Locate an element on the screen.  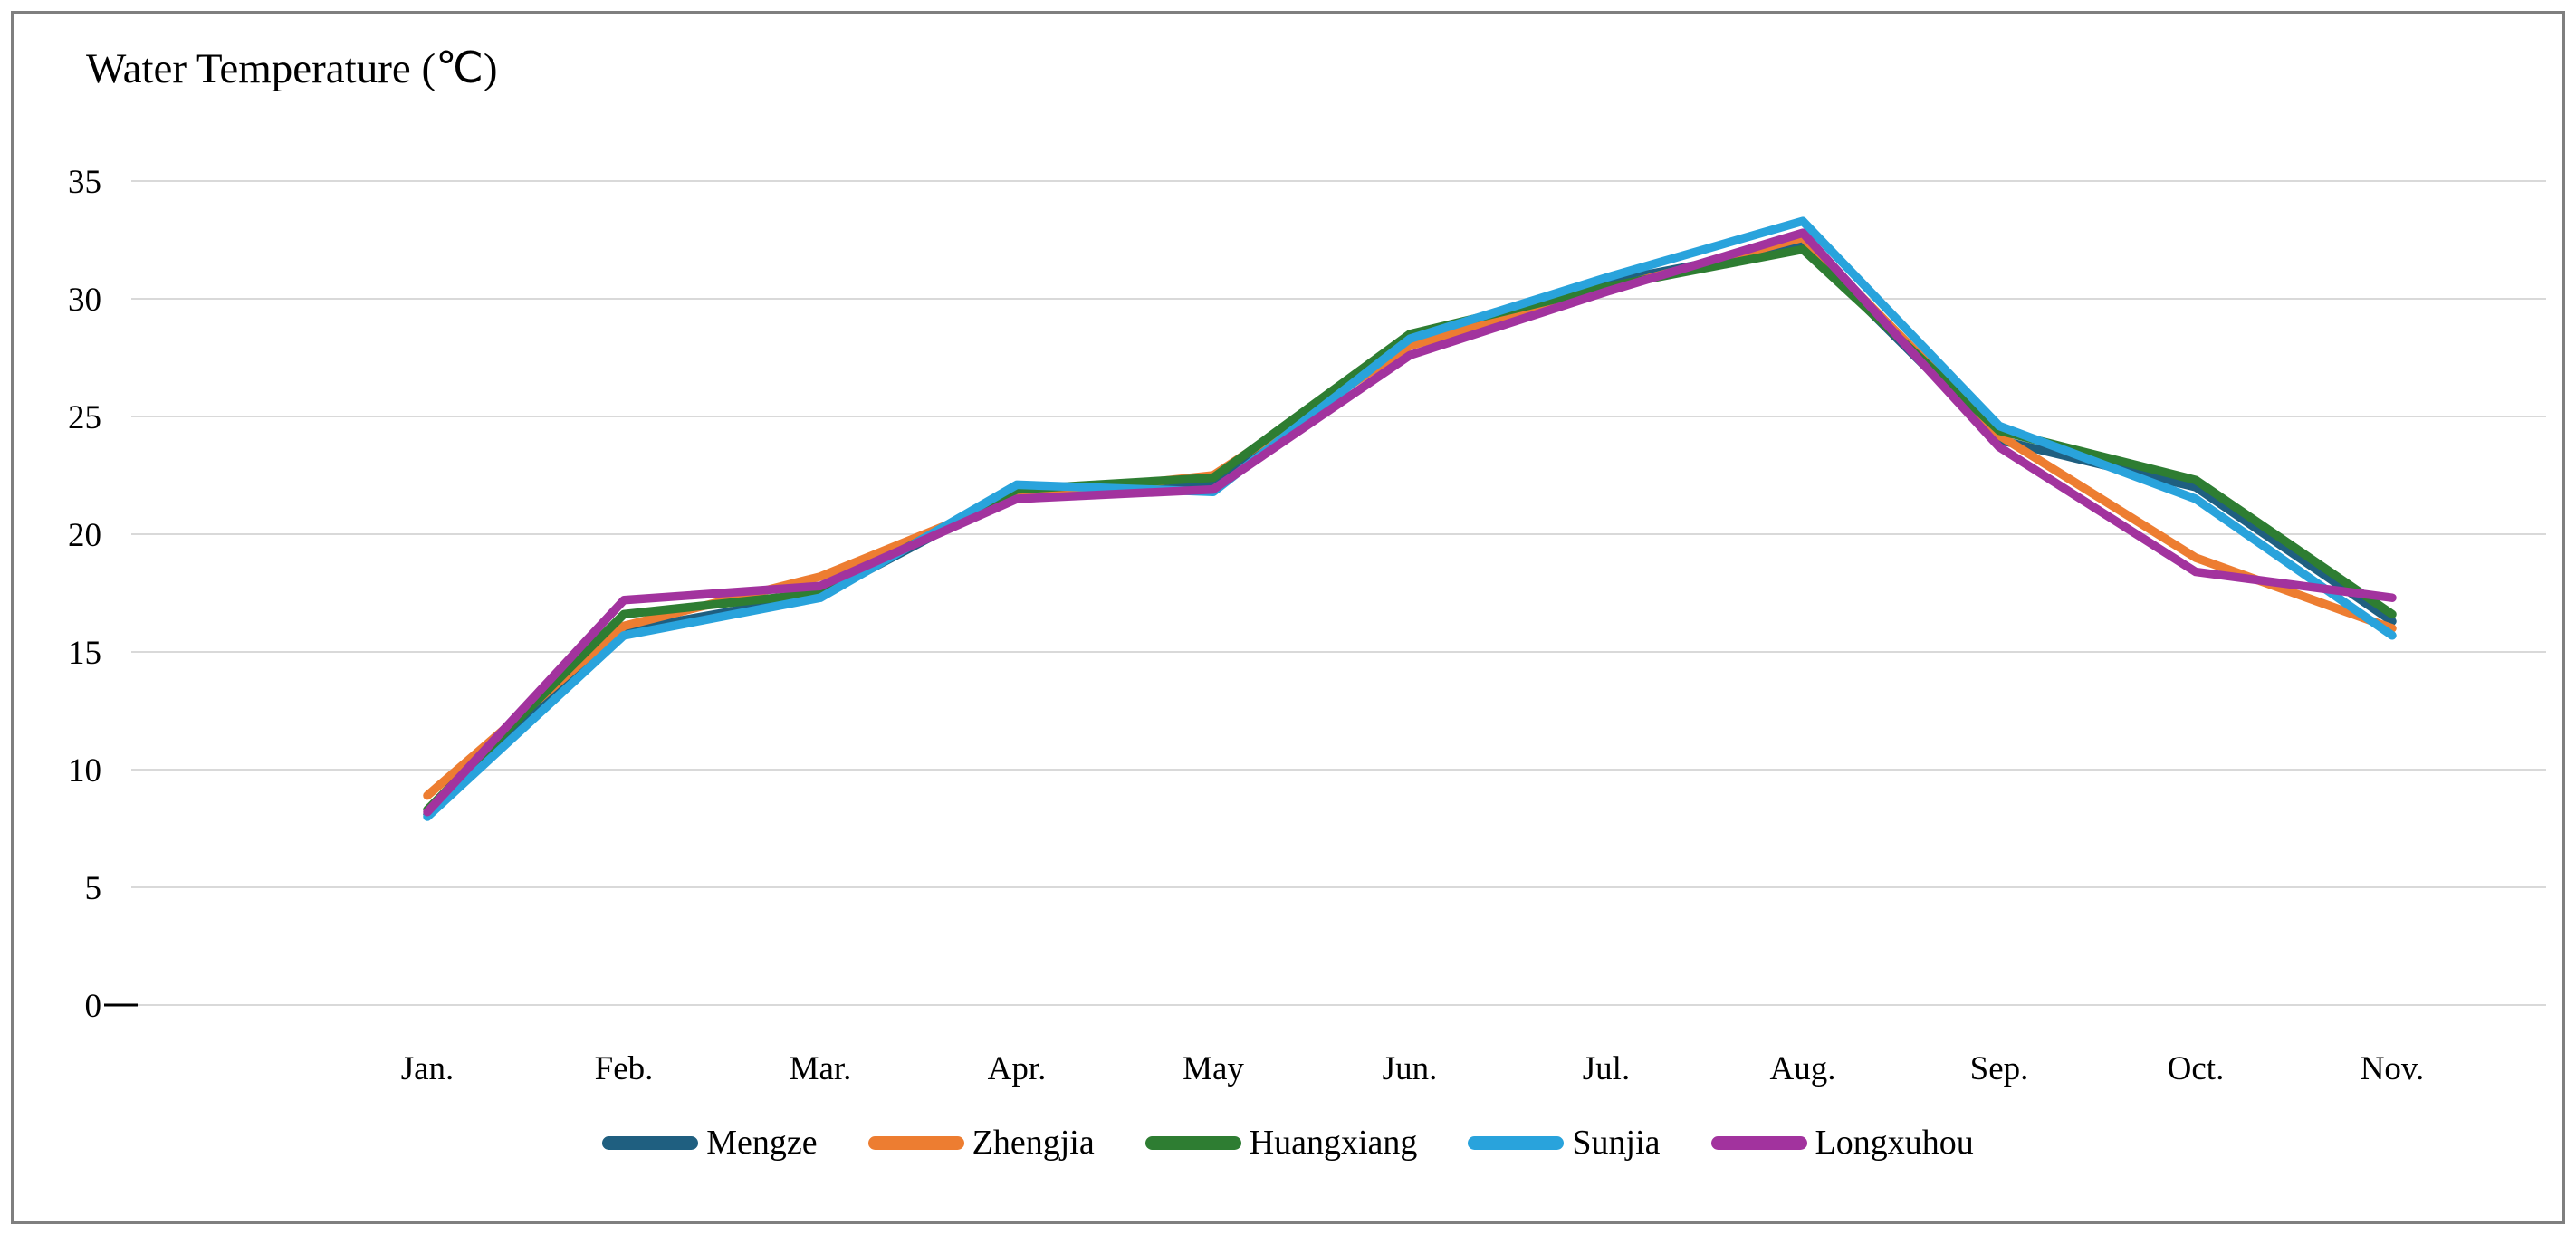
legend-item-longxuhou: Longxuhou is located at coordinates (1842, 1143).